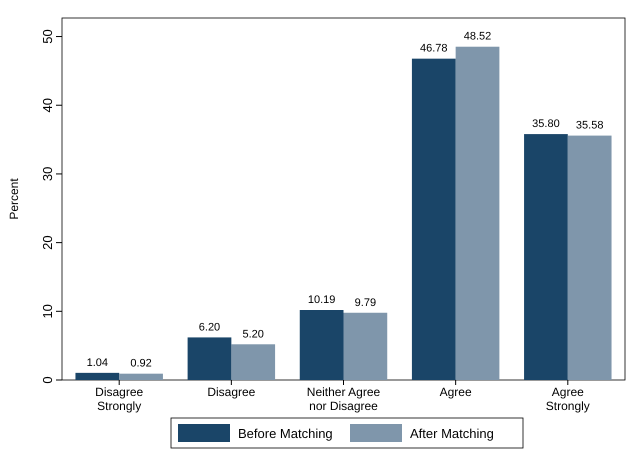  Describe the element at coordinates (478, 36) in the screenshot. I see `data-label: 48.52` at that location.